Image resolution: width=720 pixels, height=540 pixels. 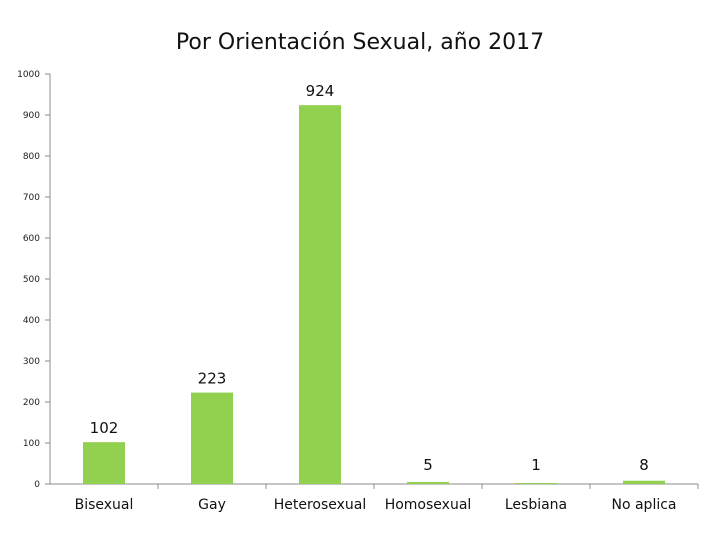 What do you see at coordinates (31, 444) in the screenshot?
I see `y-tick-label: 100` at bounding box center [31, 444].